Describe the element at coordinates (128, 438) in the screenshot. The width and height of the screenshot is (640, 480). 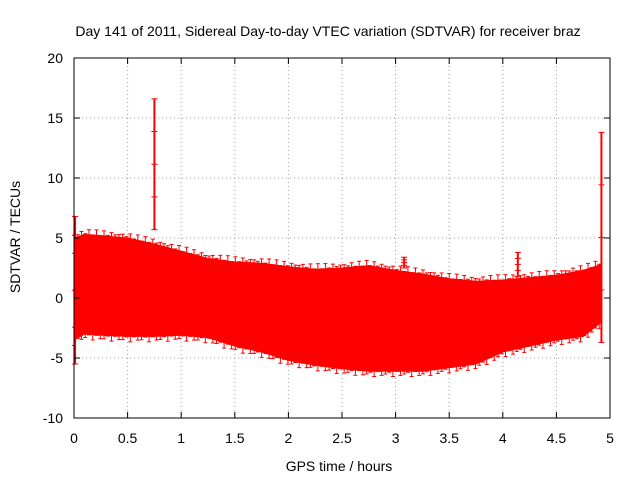
I see `x-tick-label: 0.5` at that location.